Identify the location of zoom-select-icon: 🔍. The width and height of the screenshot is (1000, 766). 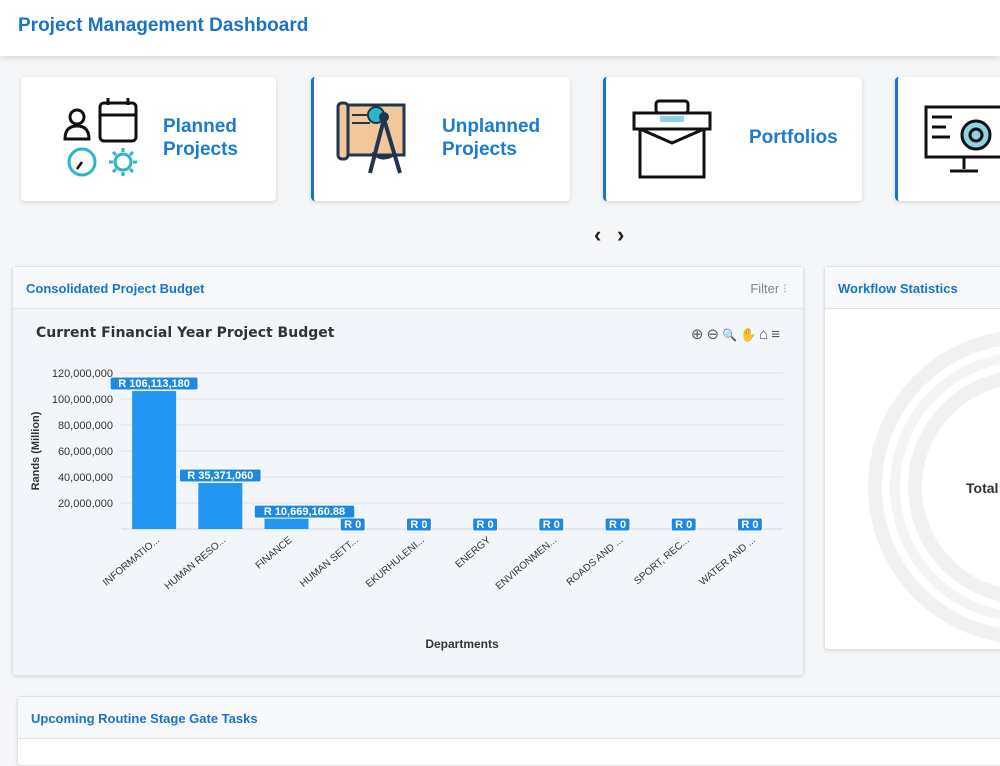
(731, 335).